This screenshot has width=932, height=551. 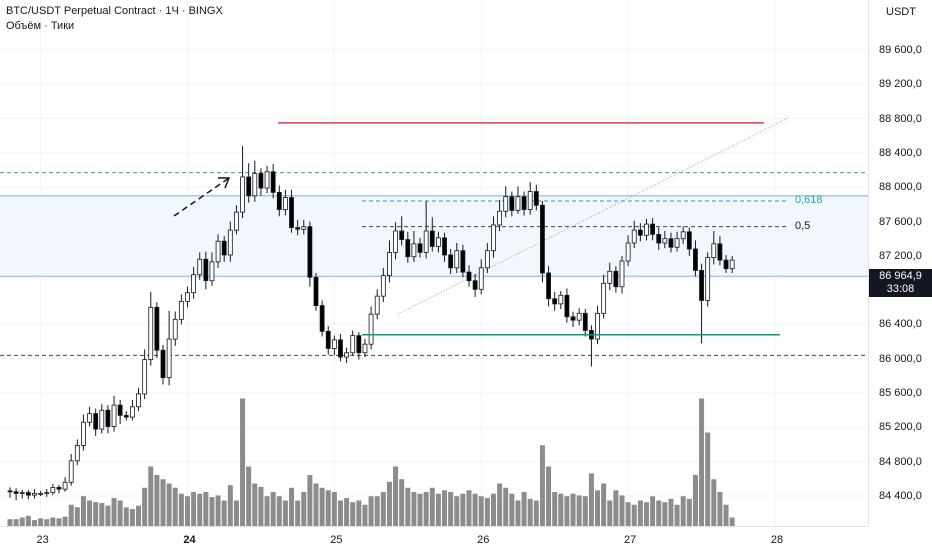 I want to click on fib-618-label: 0,618, so click(x=809, y=199).